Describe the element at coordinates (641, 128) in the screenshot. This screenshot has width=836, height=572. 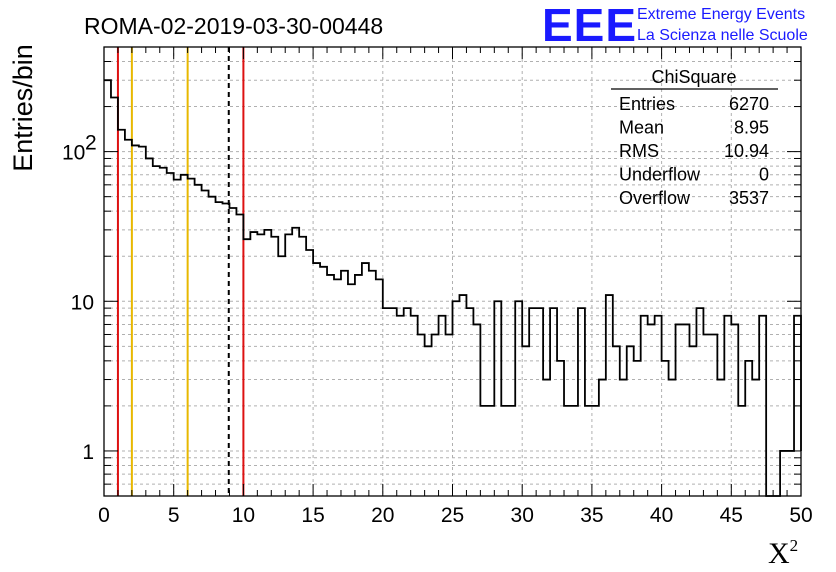
I see `stats-label: Mean` at that location.